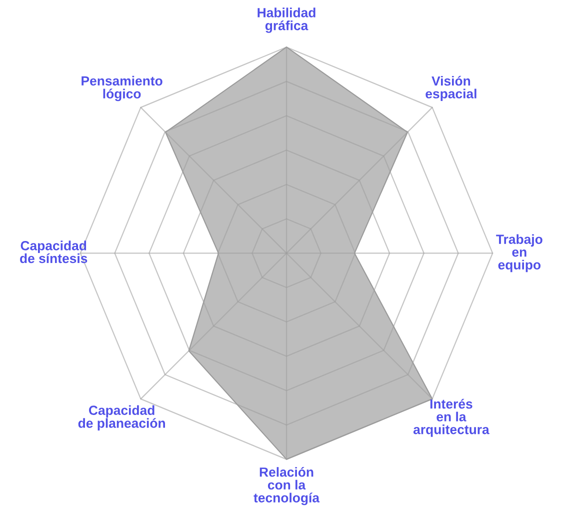 The width and height of the screenshot is (573, 527). I want to click on spoke-label: Trabajo en equipo, so click(519, 253).